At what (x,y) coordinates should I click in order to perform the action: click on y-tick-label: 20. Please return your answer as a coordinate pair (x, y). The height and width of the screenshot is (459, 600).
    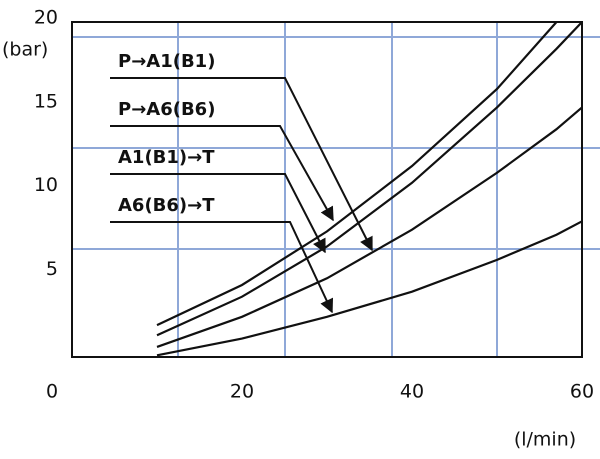
    Looking at the image, I should click on (46, 18).